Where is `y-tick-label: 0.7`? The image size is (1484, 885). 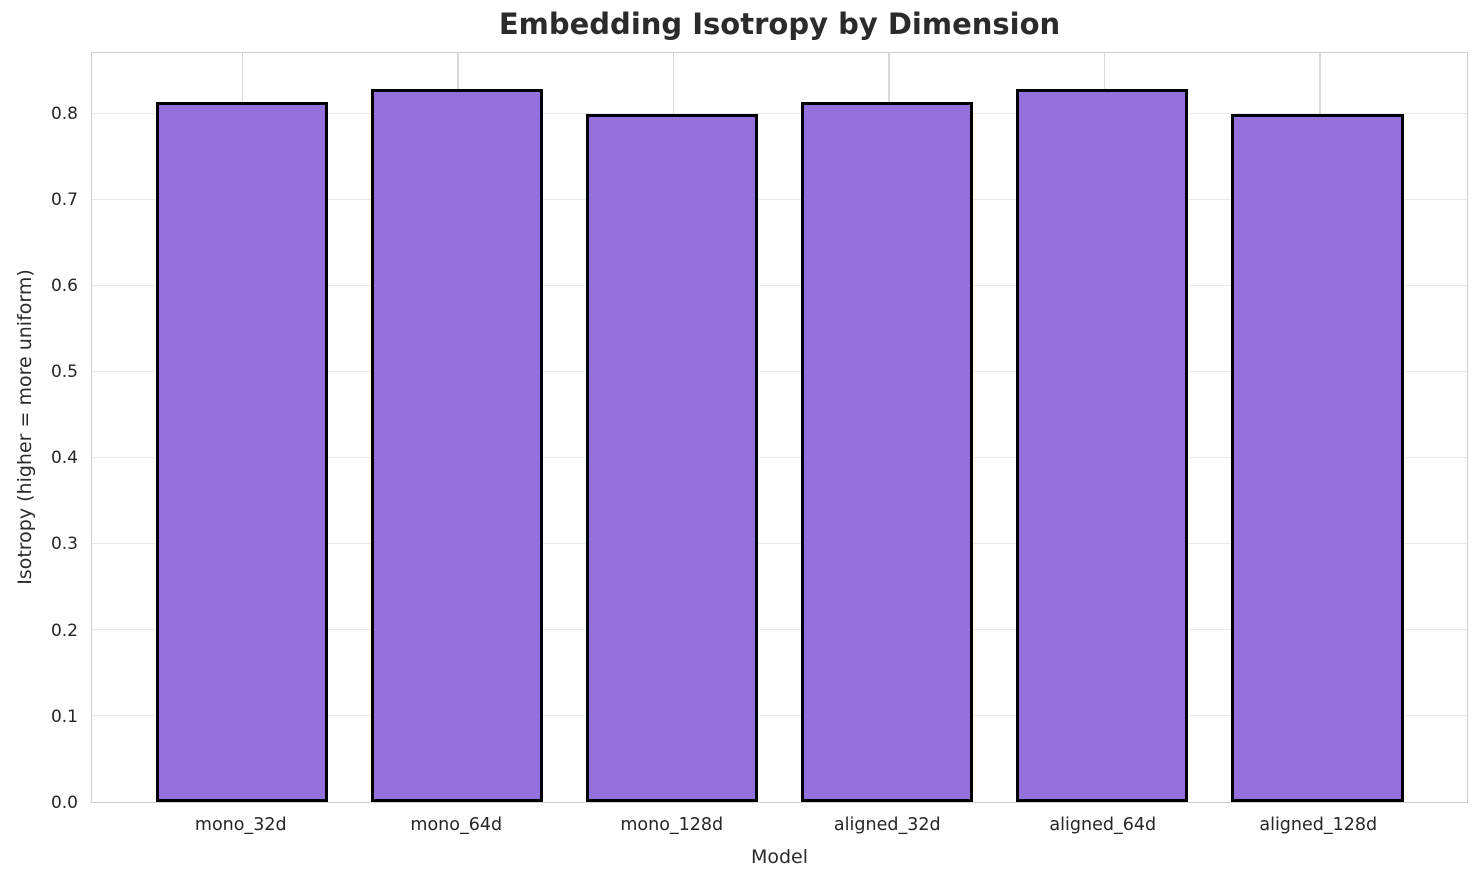 y-tick-label: 0.7 is located at coordinates (64, 199).